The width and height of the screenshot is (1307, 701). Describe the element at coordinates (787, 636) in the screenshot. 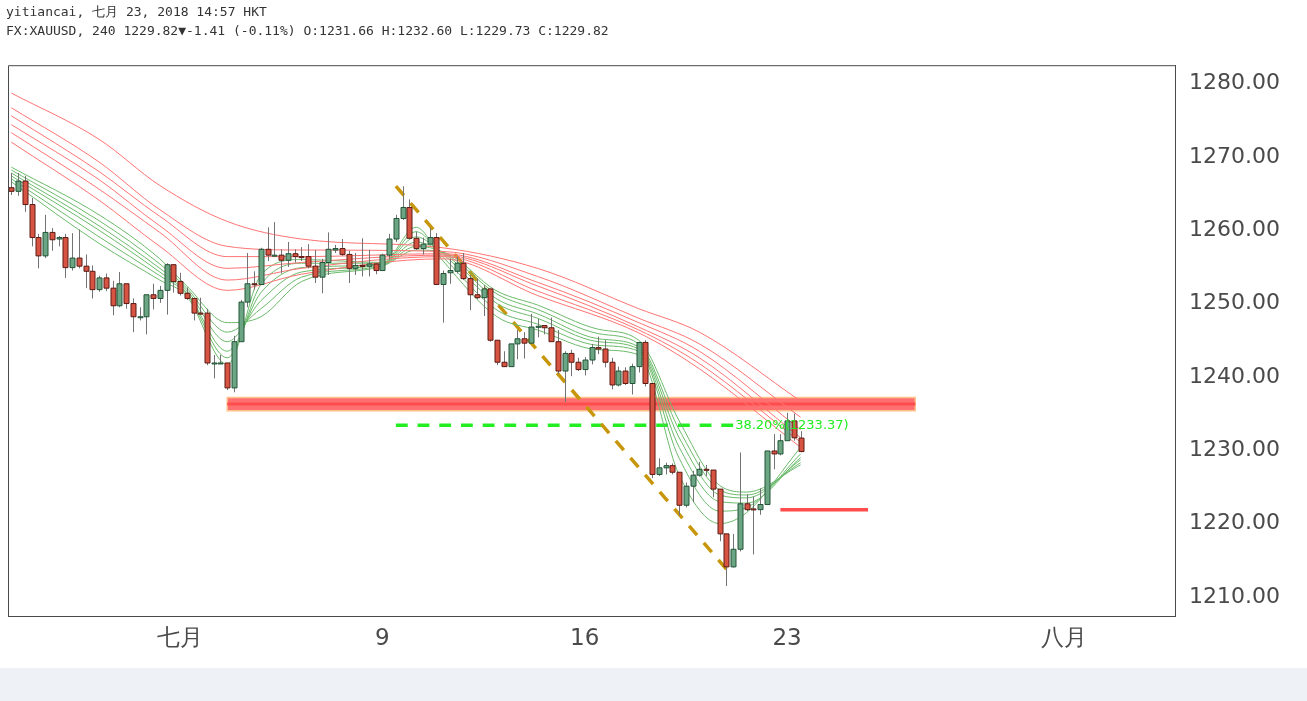

I see `x-tick-label: 23` at that location.